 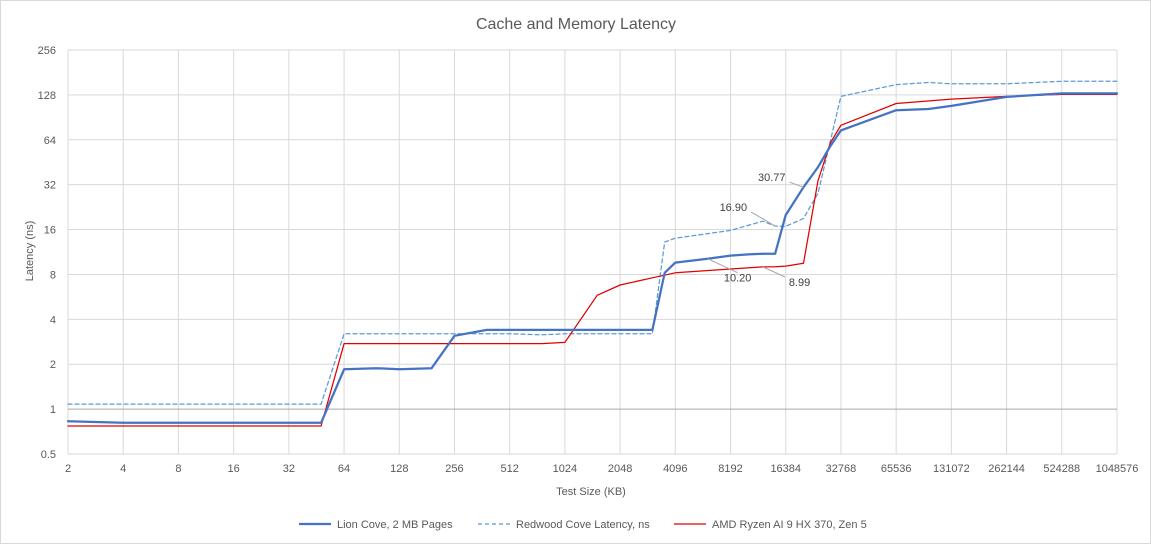 I want to click on data-label: 30.77, so click(x=772, y=178).